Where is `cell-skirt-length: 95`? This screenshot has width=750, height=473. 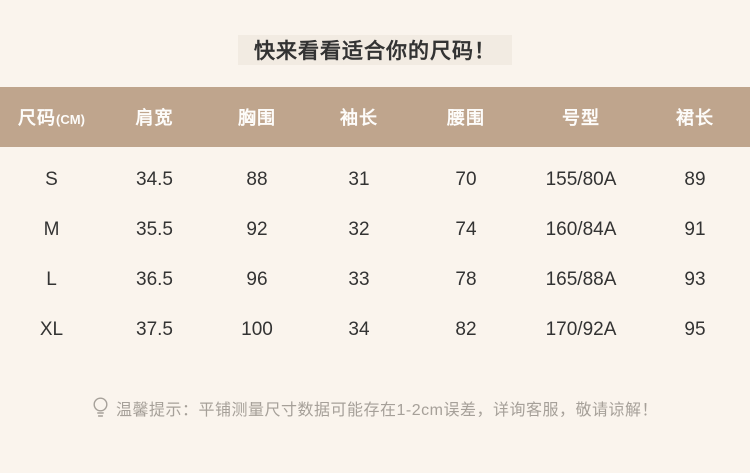
cell-skirt-length: 95 is located at coordinates (695, 329).